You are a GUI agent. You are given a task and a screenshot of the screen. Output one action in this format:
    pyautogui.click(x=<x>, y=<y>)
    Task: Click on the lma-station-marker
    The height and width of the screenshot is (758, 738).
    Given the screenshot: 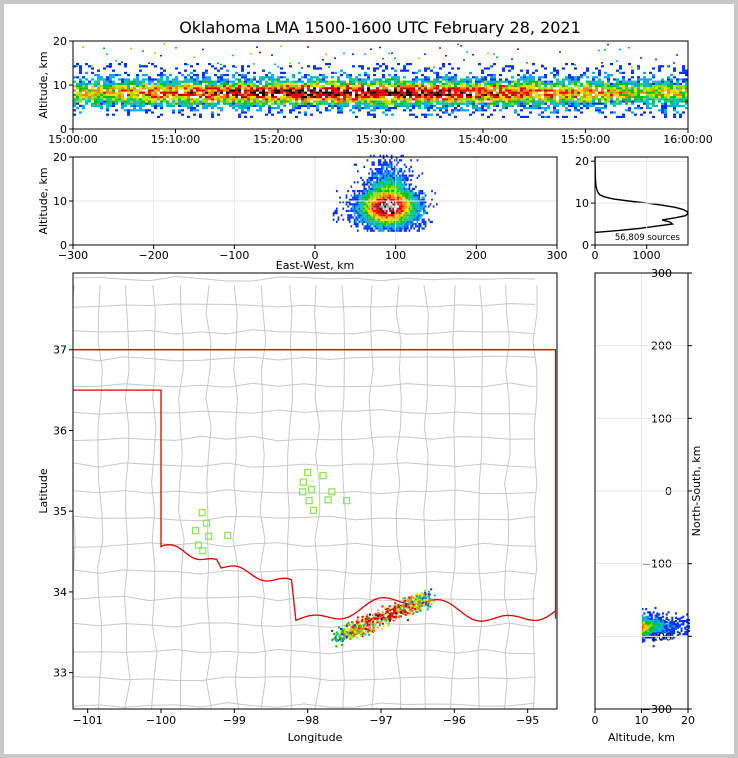 What is the action you would take?
    pyautogui.click(x=209, y=536)
    